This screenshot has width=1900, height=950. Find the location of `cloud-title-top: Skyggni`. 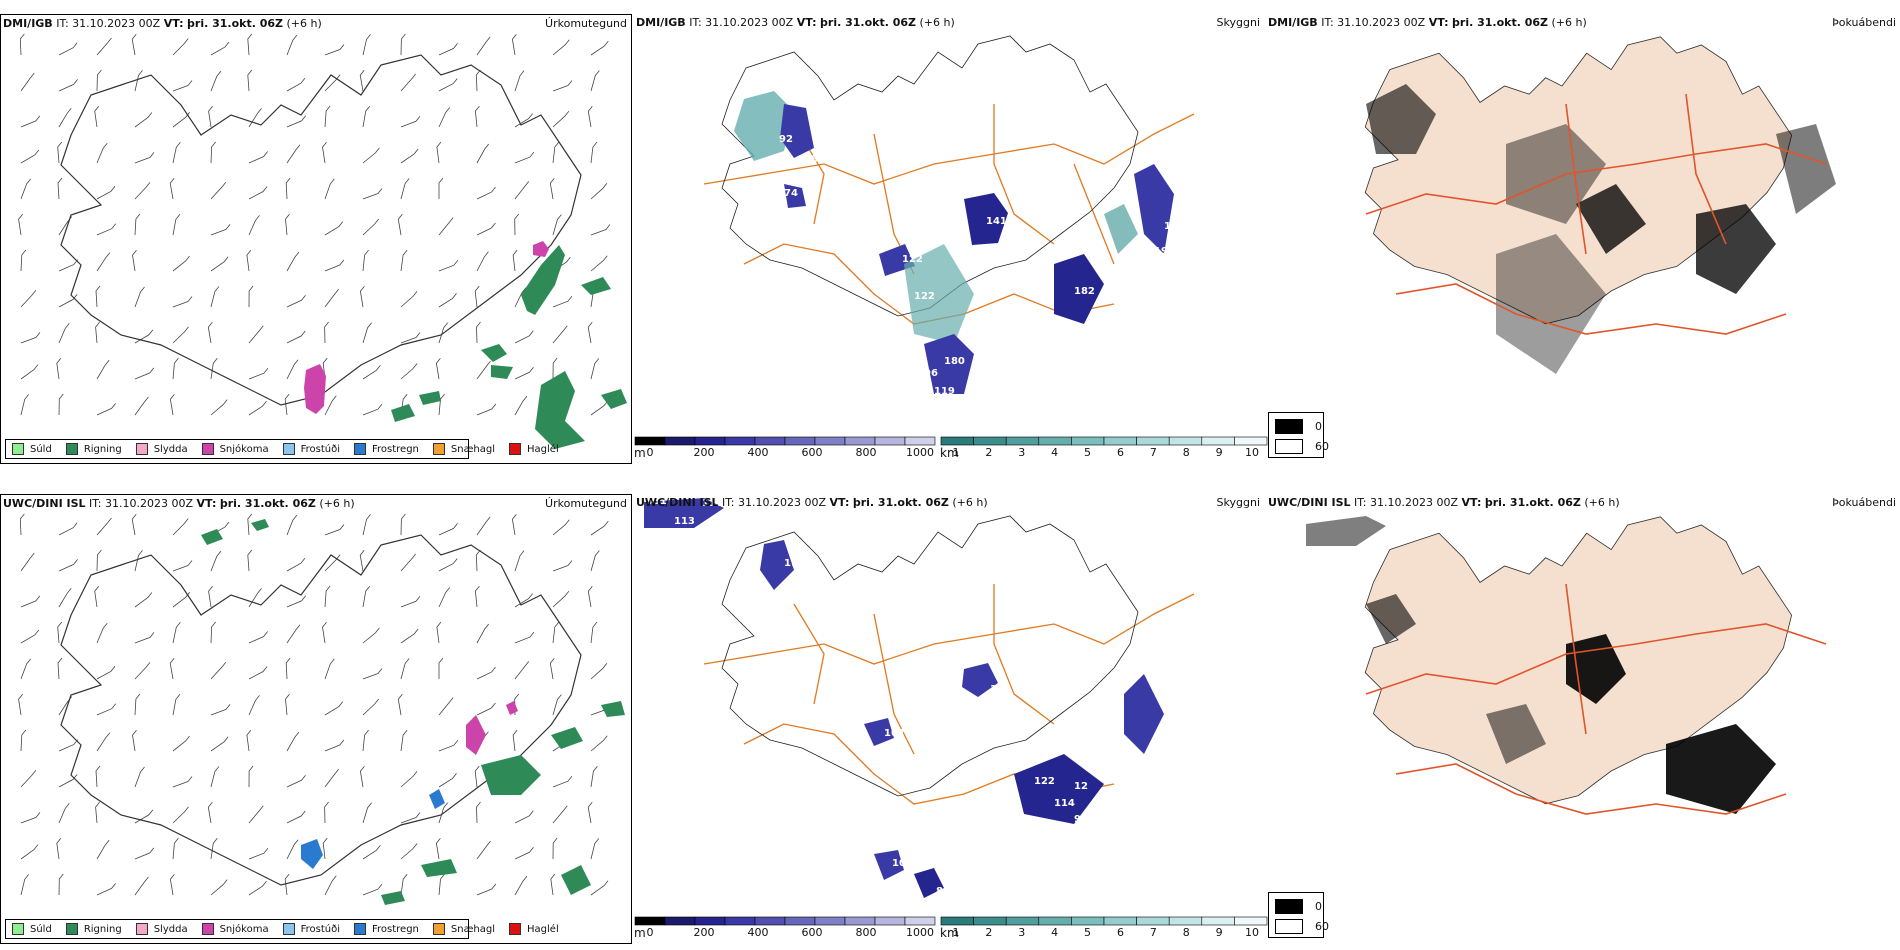

cloud-title-top: Skyggni is located at coordinates (1238, 22).